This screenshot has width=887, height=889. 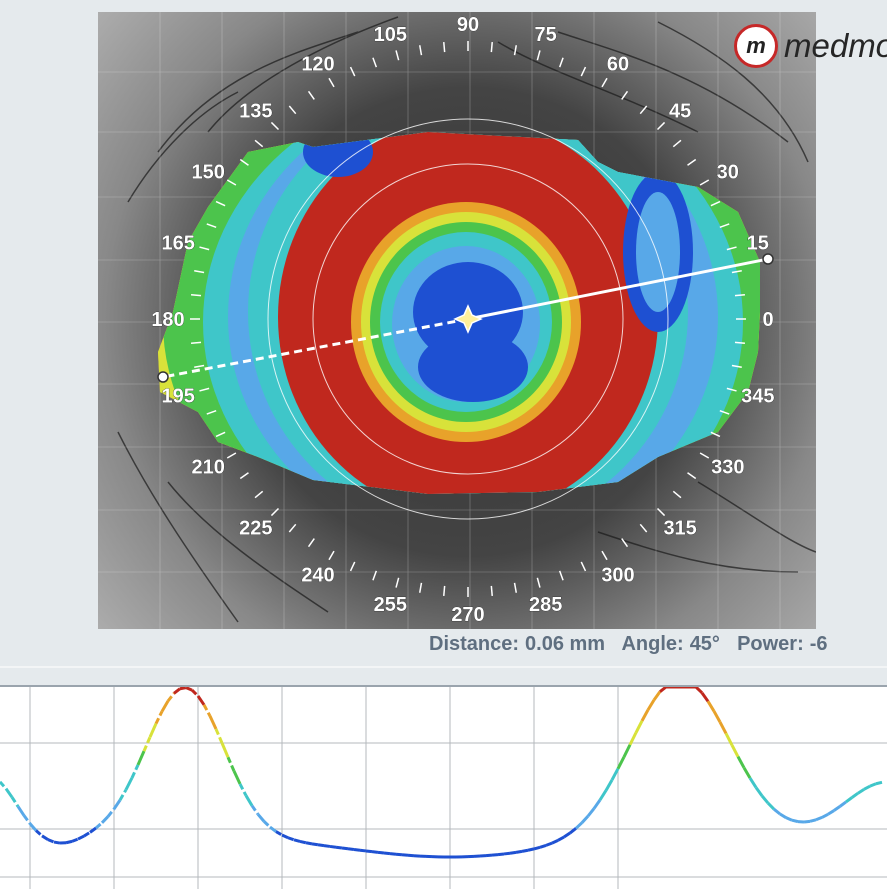 What do you see at coordinates (768, 259) in the screenshot?
I see `measurement-handle-right` at bounding box center [768, 259].